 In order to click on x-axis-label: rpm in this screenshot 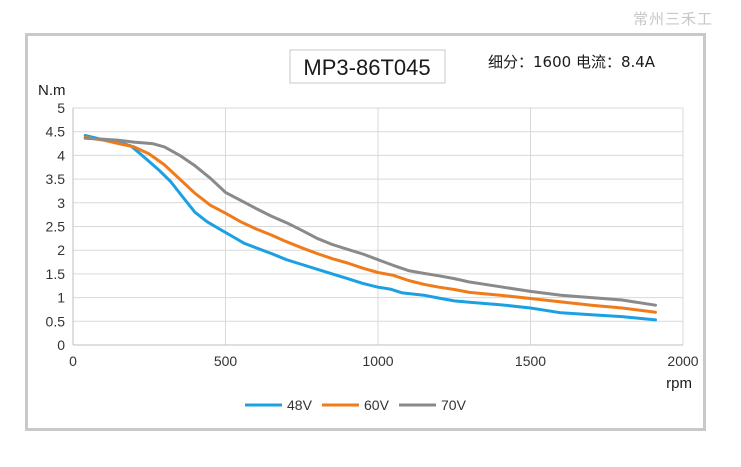, I will do `click(679, 383)`.